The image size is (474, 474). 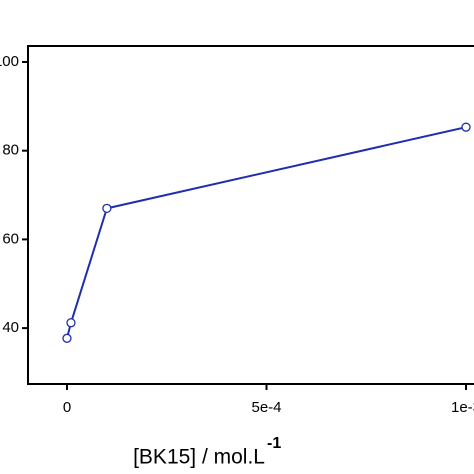 What do you see at coordinates (274, 443) in the screenshot?
I see `x-axis-label-superscript: -1` at bounding box center [274, 443].